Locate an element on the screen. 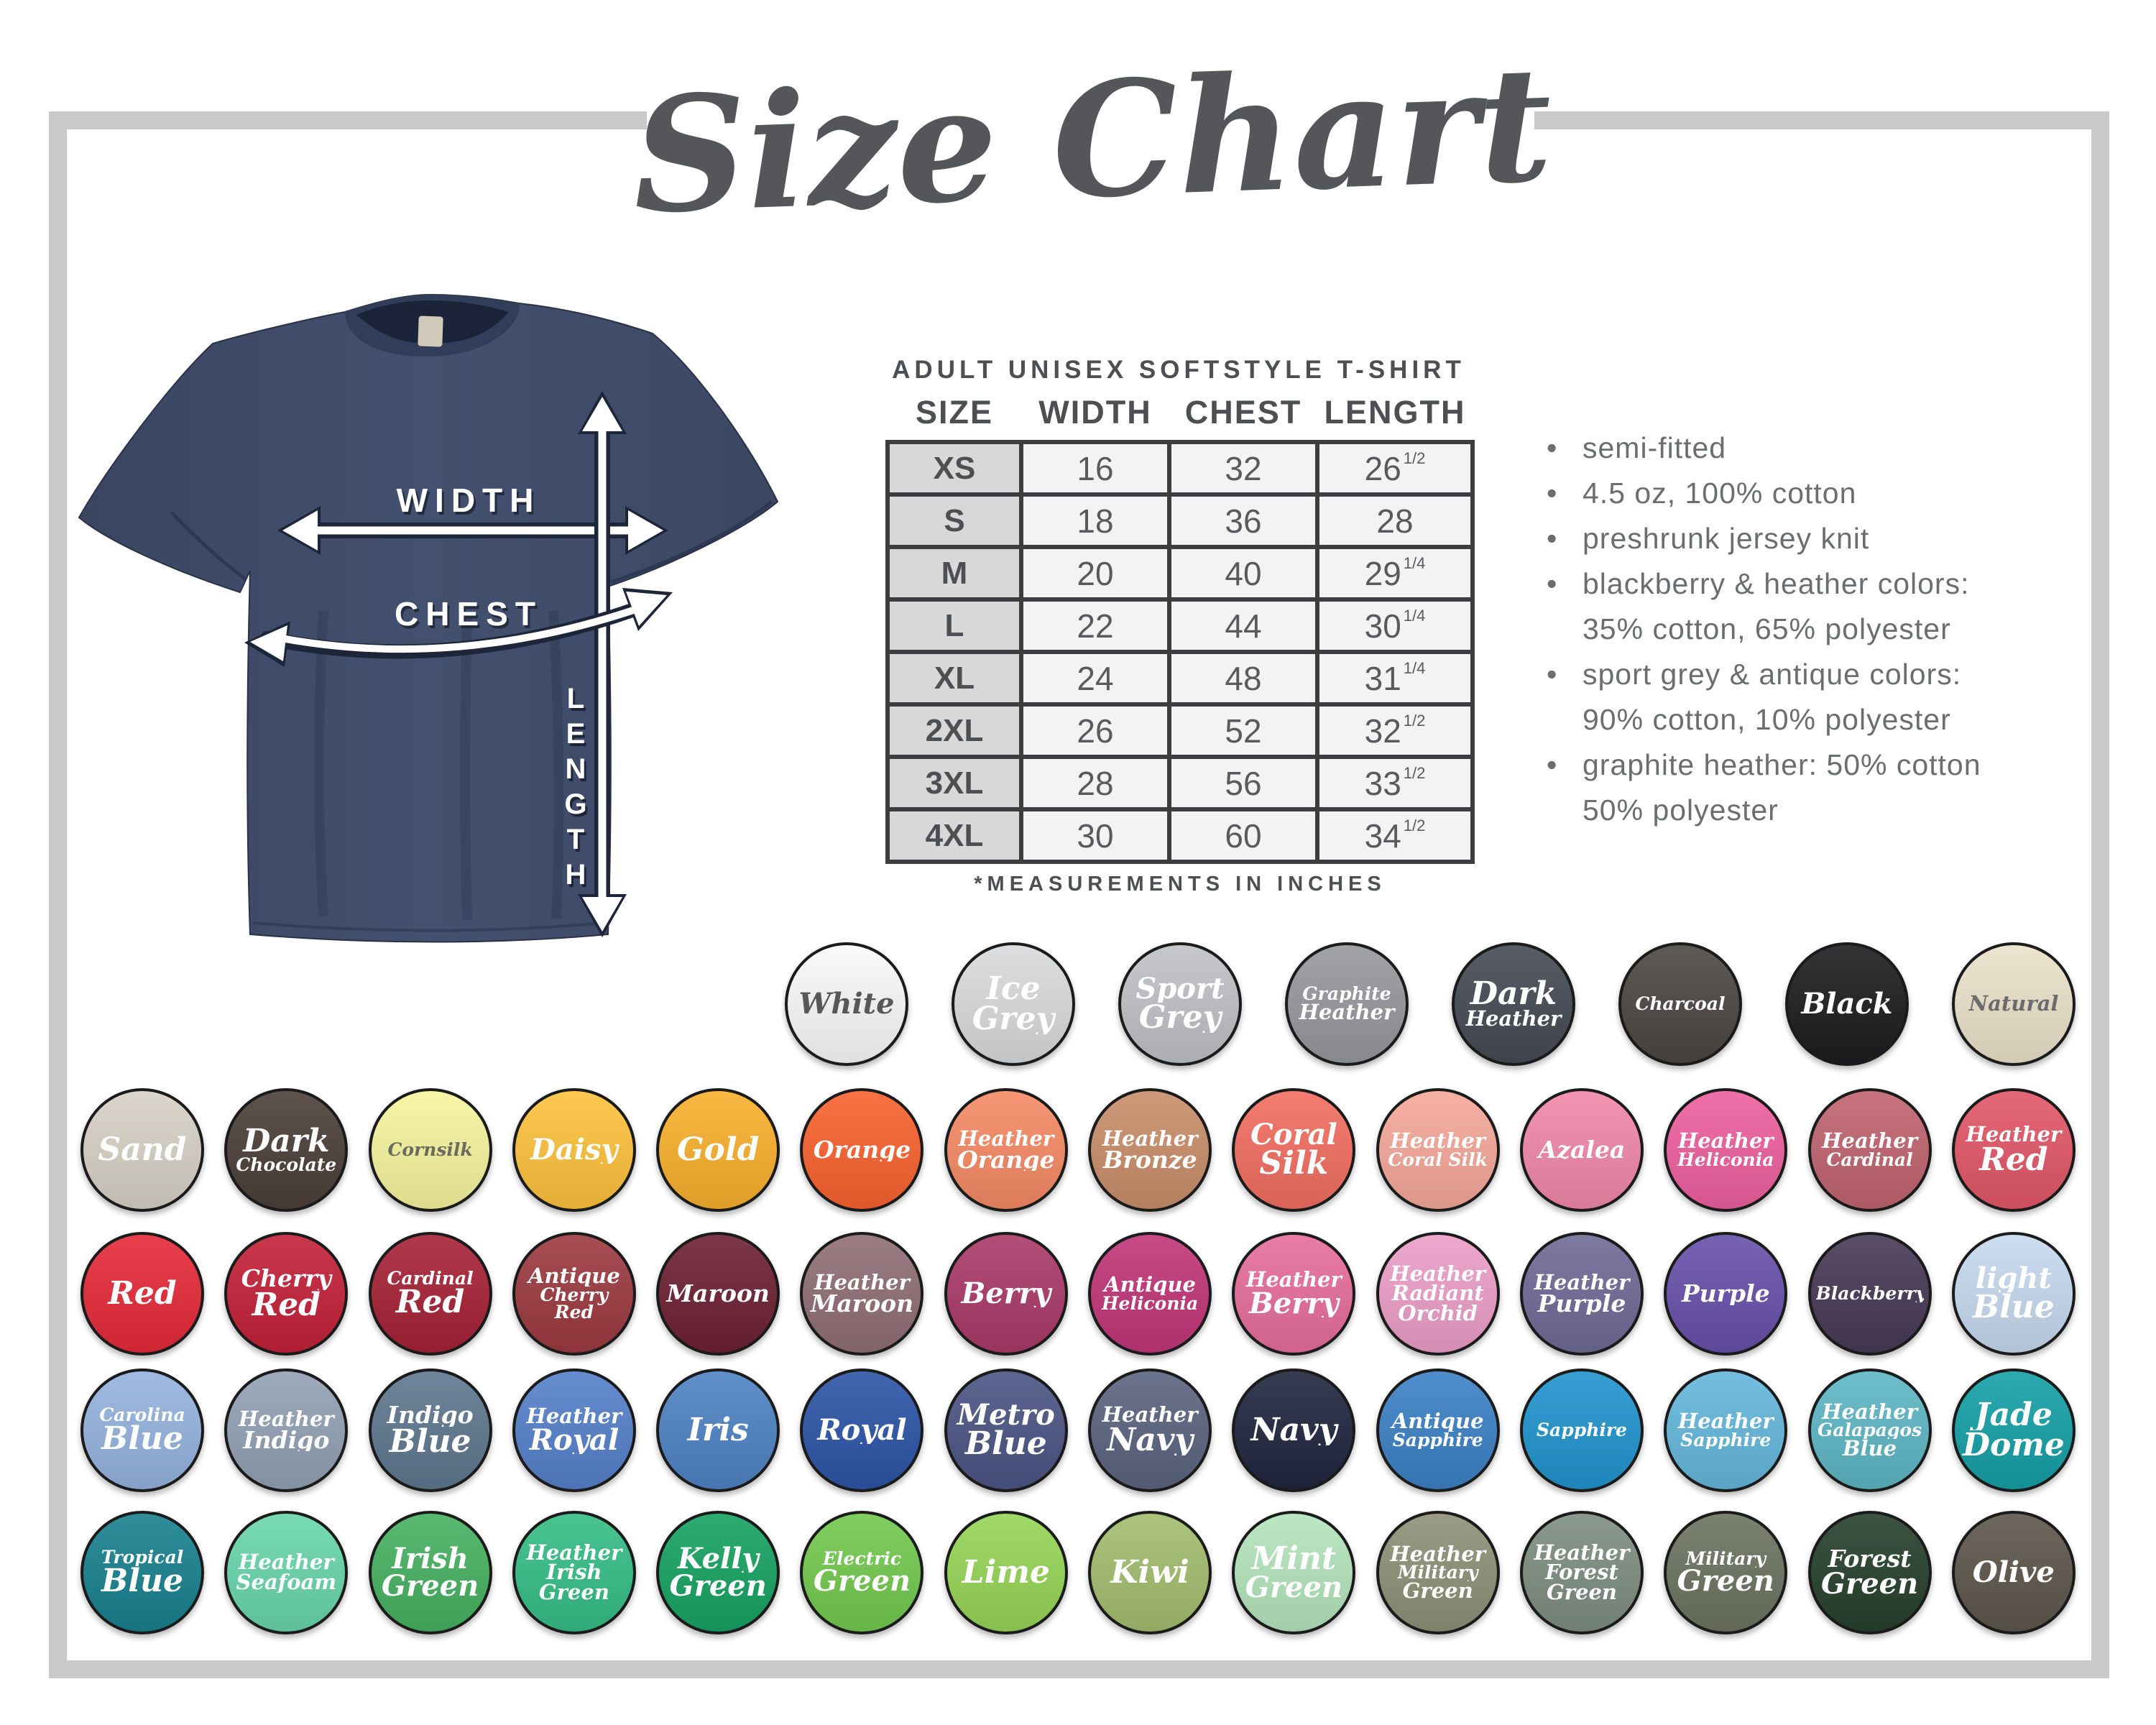  swatch-label: Tropical is located at coordinates (142, 1557).